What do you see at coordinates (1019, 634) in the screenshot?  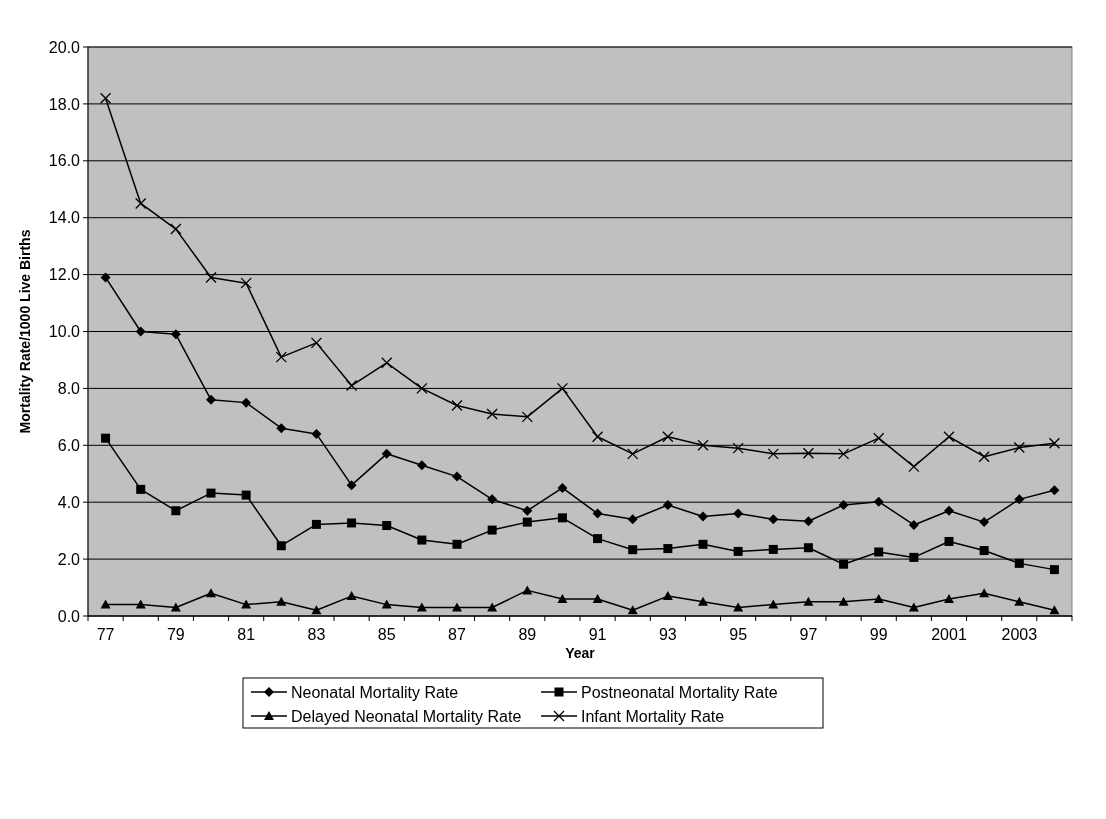 I see `x-tick-label: 2003` at bounding box center [1019, 634].